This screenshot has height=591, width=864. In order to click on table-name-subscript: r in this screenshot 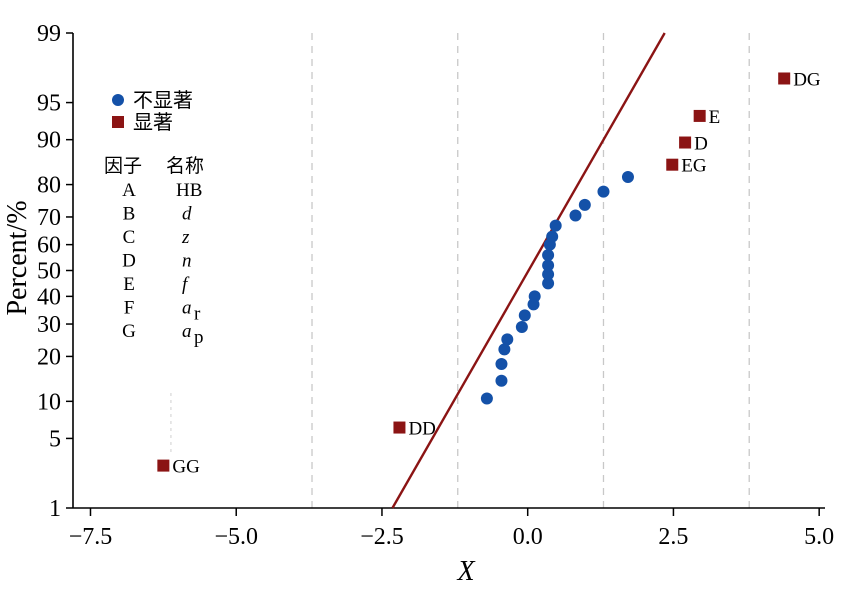, I will do `click(197, 314)`.